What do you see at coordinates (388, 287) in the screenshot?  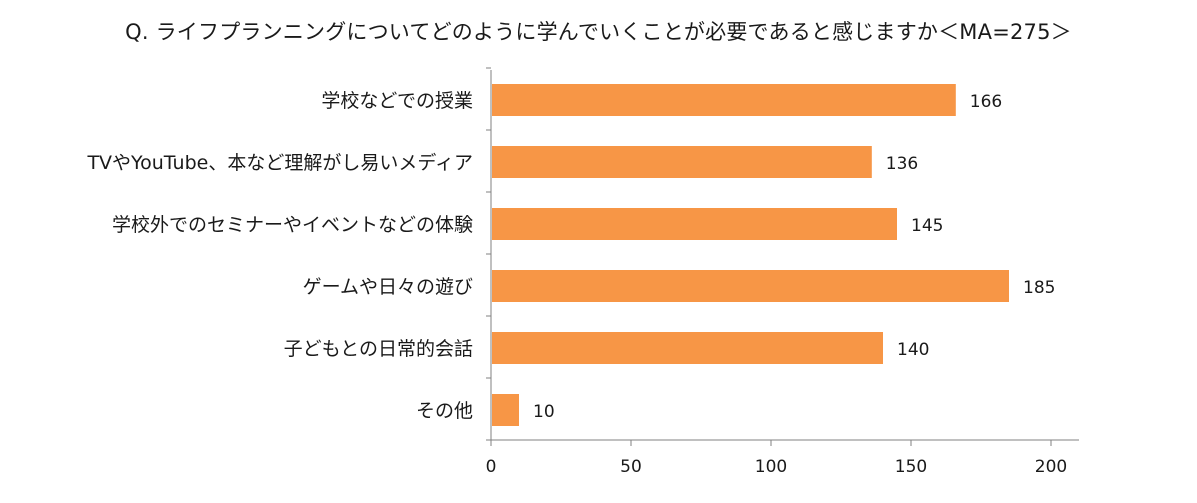 I see `category-label-3: ゲームや日々の遊び` at bounding box center [388, 287].